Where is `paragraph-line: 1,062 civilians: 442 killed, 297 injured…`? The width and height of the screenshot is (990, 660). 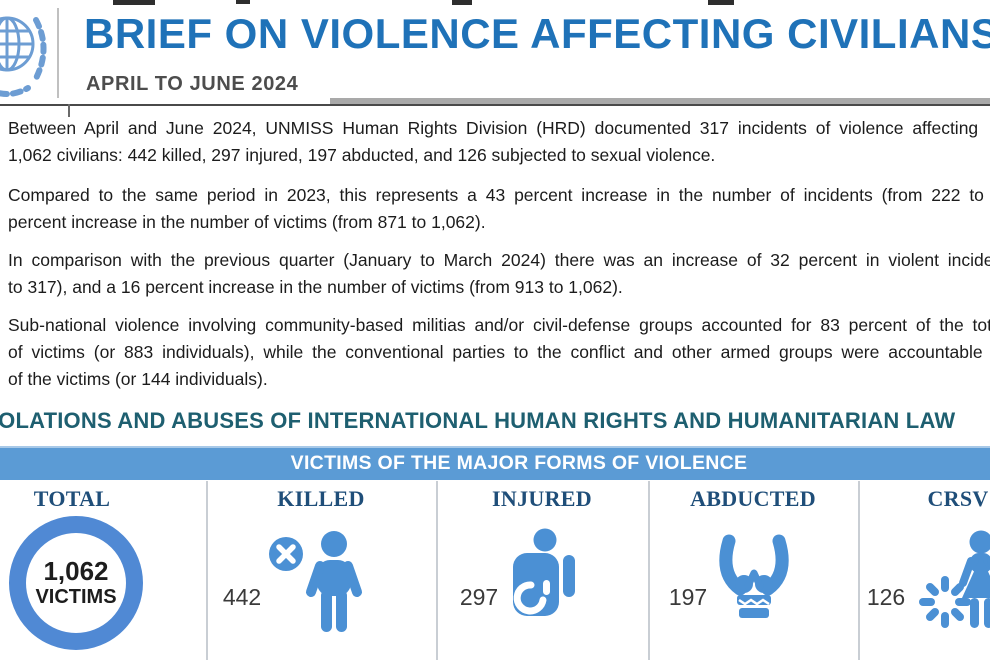
paragraph-line: 1,062 civilians: 442 killed, 297 injured… is located at coordinates (362, 155).